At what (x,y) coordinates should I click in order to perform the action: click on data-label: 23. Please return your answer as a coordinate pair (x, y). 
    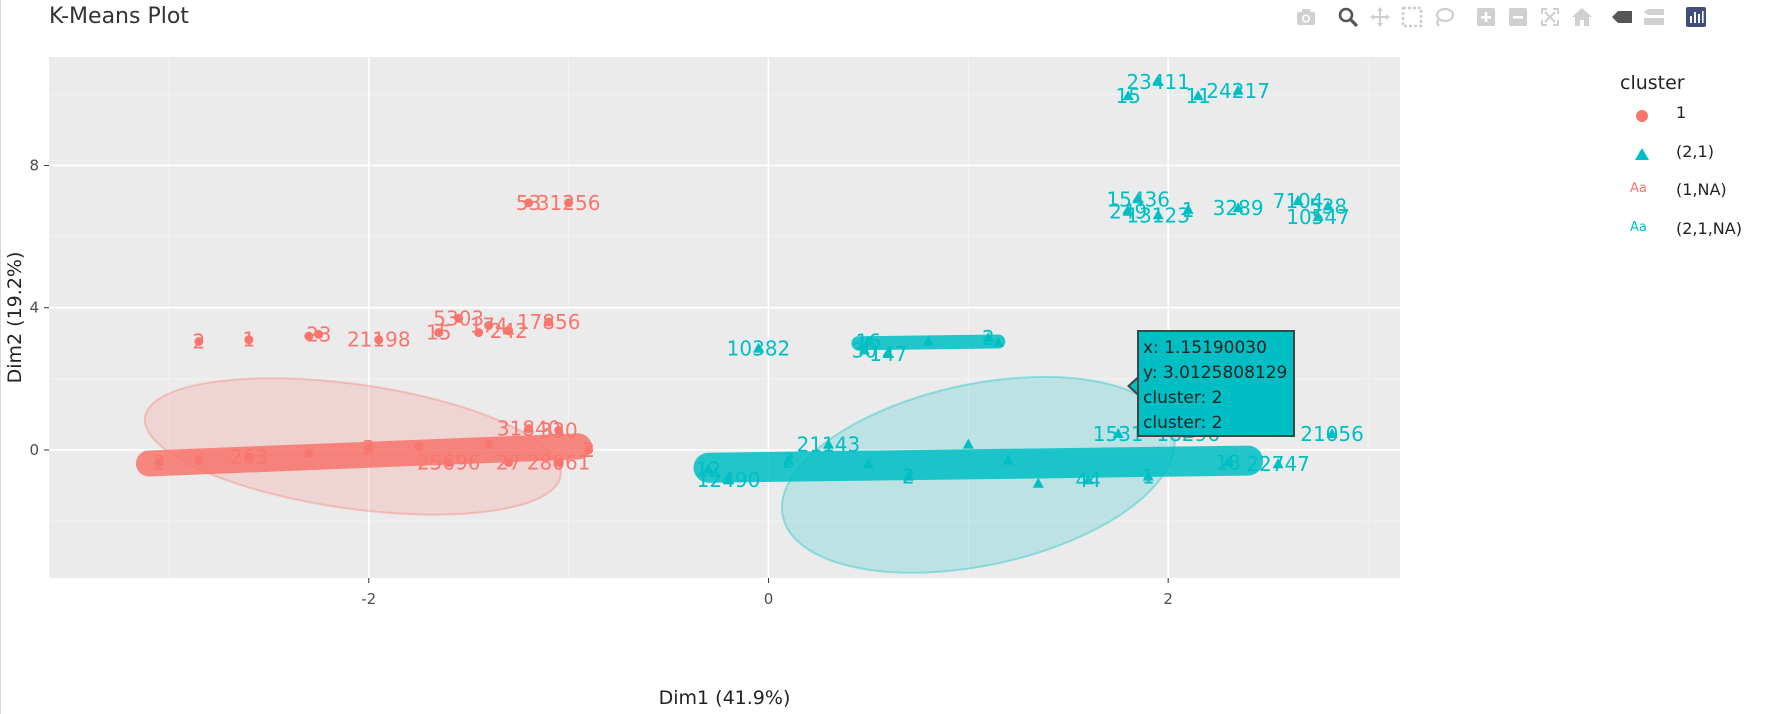
    Looking at the image, I should click on (318, 334).